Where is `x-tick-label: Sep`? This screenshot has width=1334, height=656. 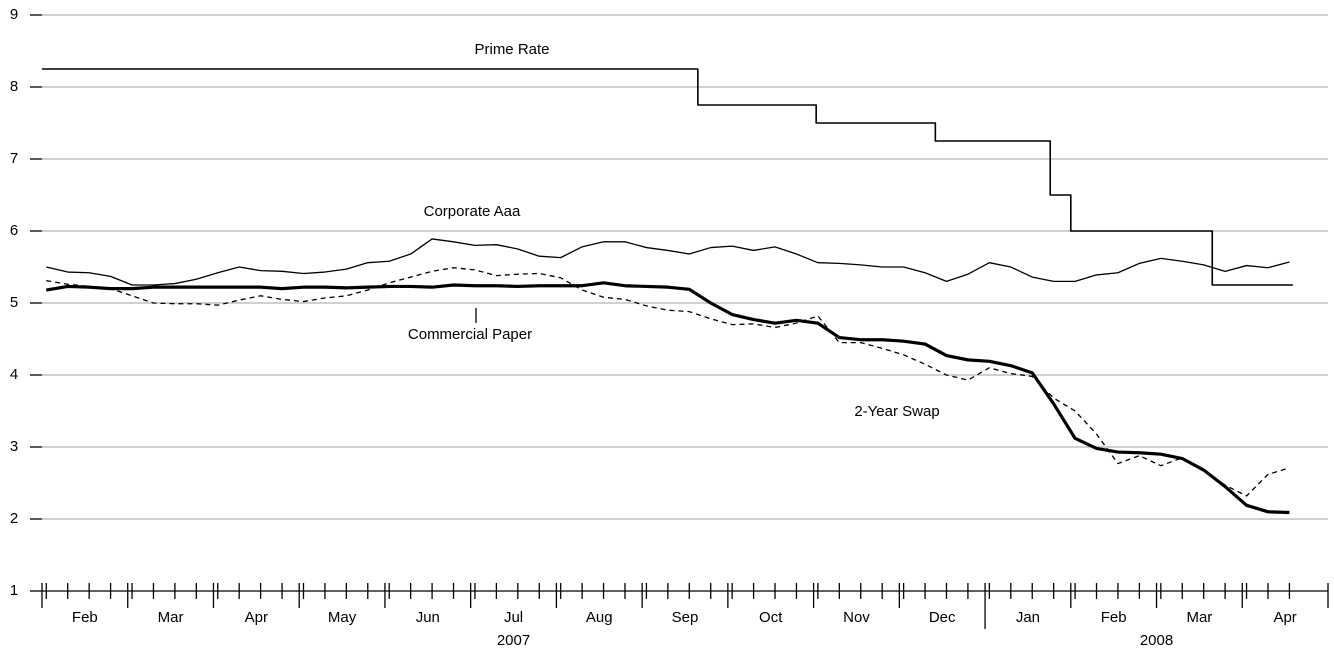 x-tick-label: Sep is located at coordinates (685, 617).